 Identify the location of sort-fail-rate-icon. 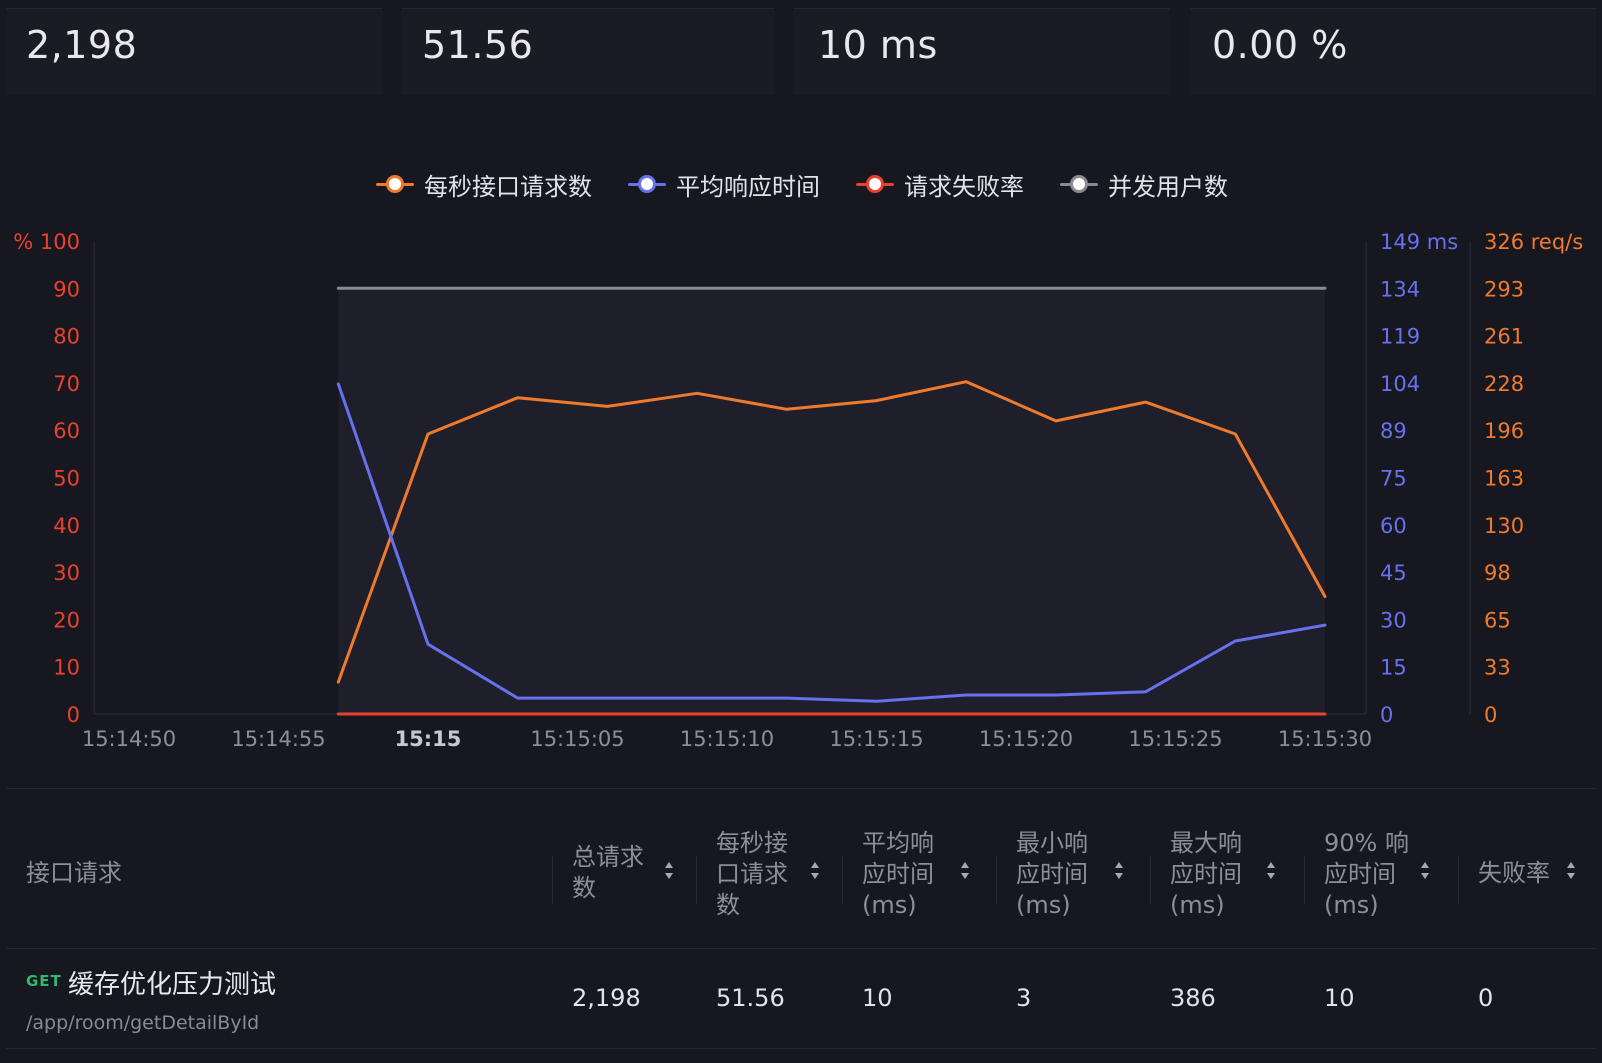
(1571, 871).